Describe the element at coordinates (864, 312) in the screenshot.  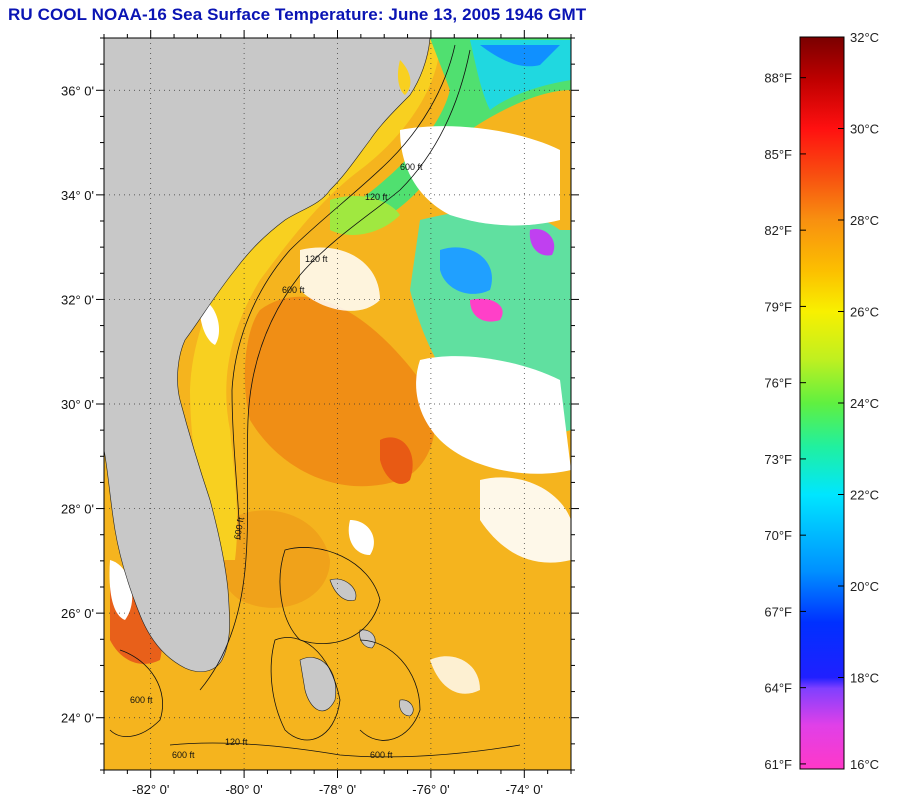
I see `colorbar-celsius-label: 26°C` at that location.